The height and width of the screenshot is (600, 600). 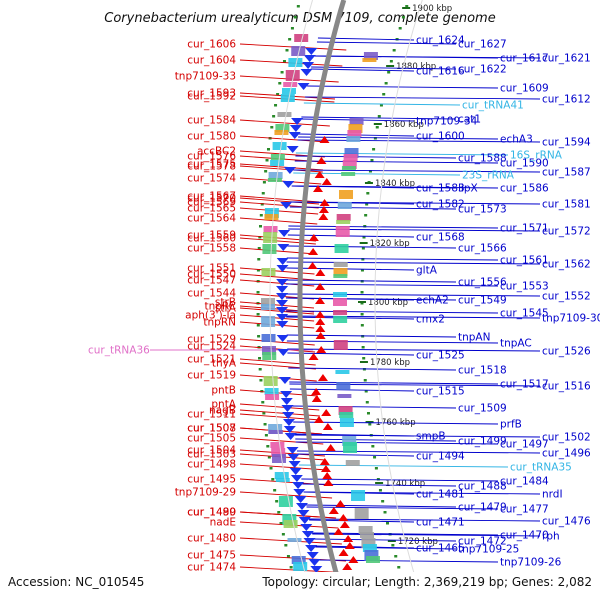 What do you see at coordinates (468, 189) in the screenshot?
I see `gene-label-lipx: lipX` at bounding box center [468, 189].